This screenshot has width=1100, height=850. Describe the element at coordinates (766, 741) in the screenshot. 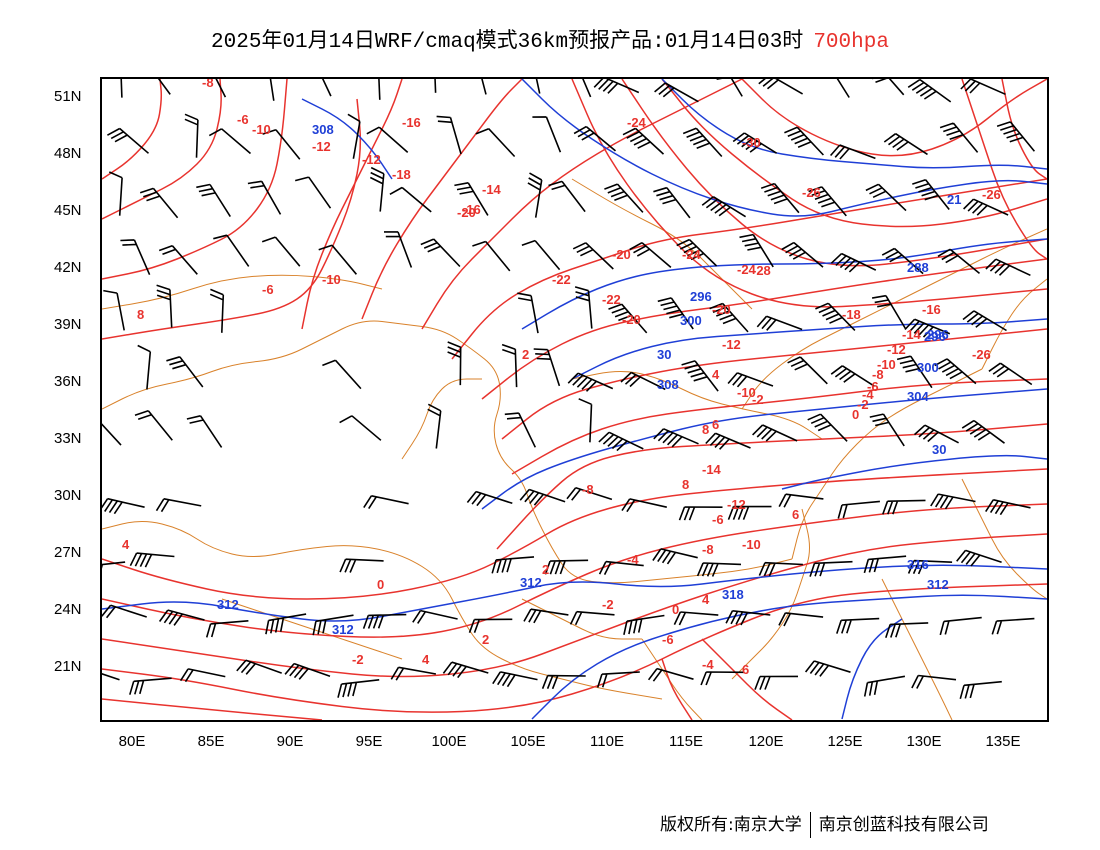

I see `lon-label: 120E` at that location.